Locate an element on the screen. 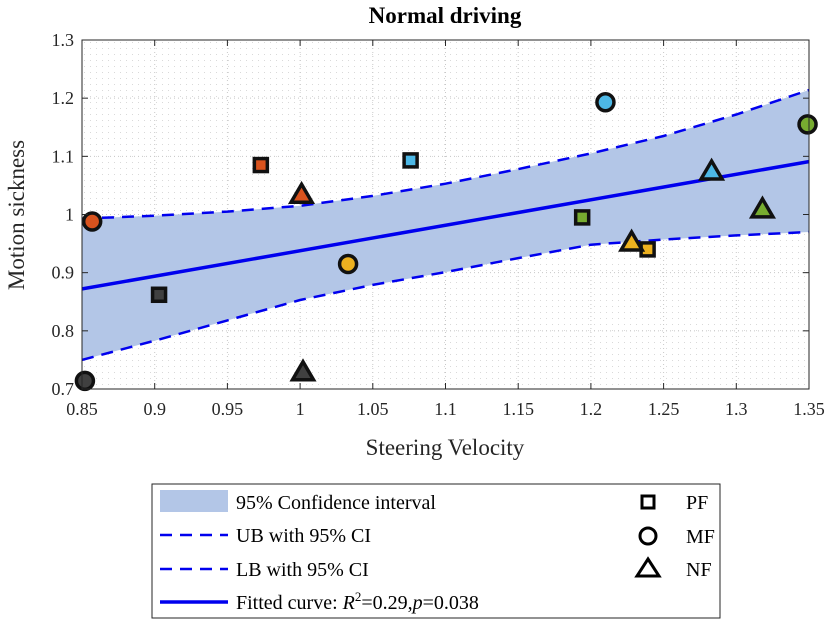 This screenshot has height=623, width=830. legend-ci-swatch is located at coordinates (194, 501).